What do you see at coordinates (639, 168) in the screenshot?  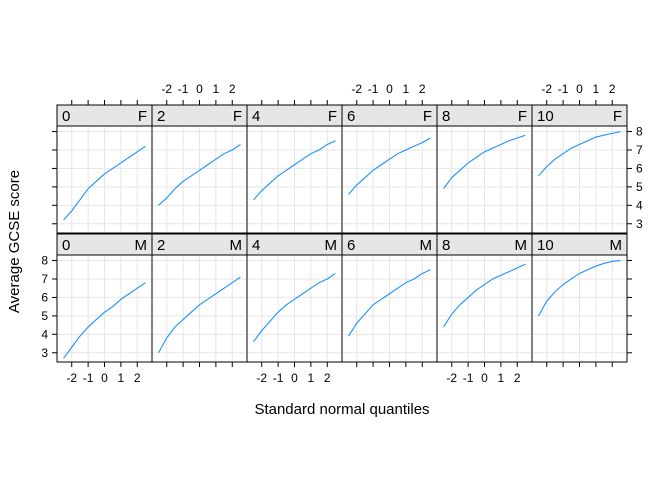 I see `y-tick-label-right: 6` at bounding box center [639, 168].